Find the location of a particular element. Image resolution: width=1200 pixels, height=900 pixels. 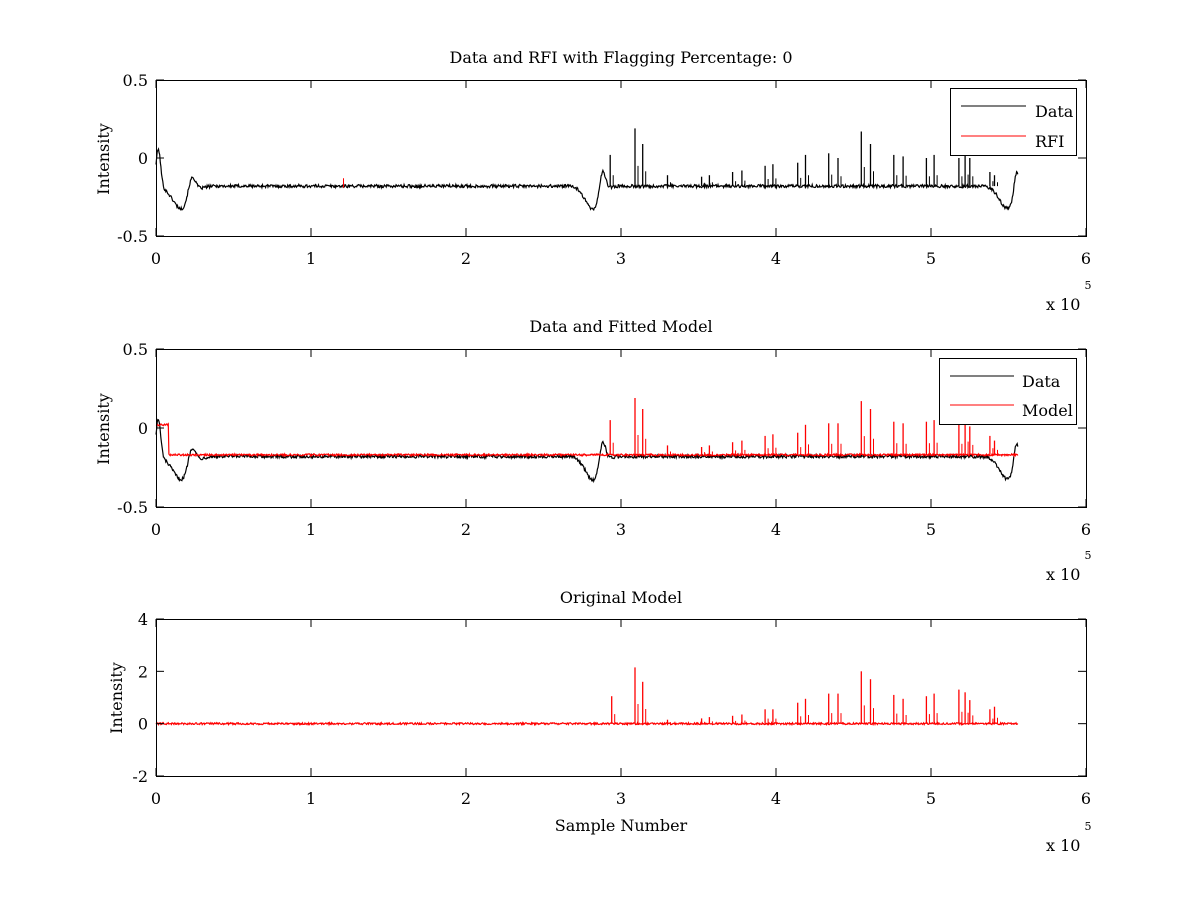

y-tick-label: 4 is located at coordinates (143, 619).